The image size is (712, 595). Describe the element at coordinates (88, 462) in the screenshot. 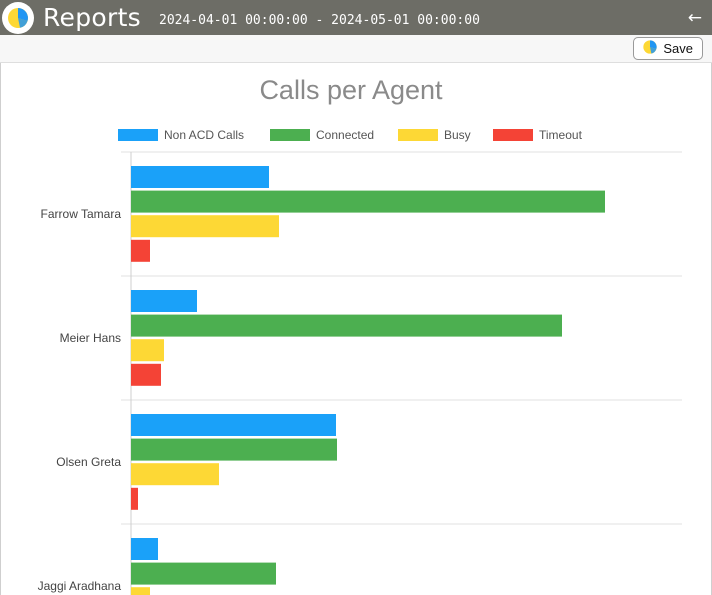

I see `category-label: Olsen Greta` at that location.